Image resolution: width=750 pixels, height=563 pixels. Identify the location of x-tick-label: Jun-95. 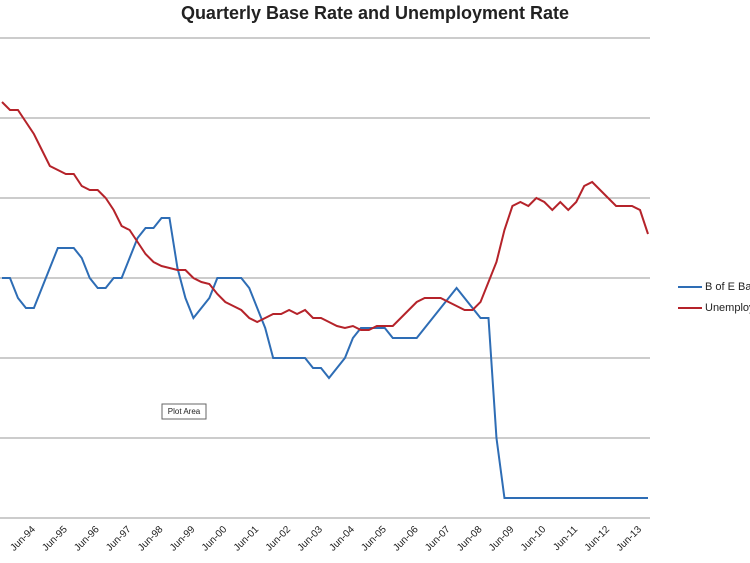
(55, 539).